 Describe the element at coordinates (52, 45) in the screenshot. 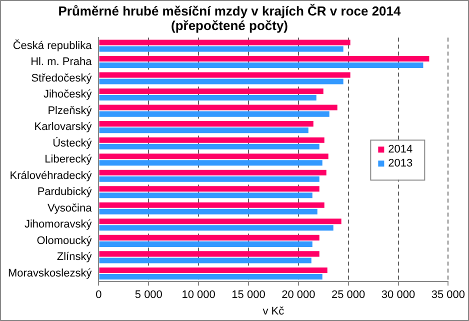

I see `y-tick-label: Česká republika` at that location.